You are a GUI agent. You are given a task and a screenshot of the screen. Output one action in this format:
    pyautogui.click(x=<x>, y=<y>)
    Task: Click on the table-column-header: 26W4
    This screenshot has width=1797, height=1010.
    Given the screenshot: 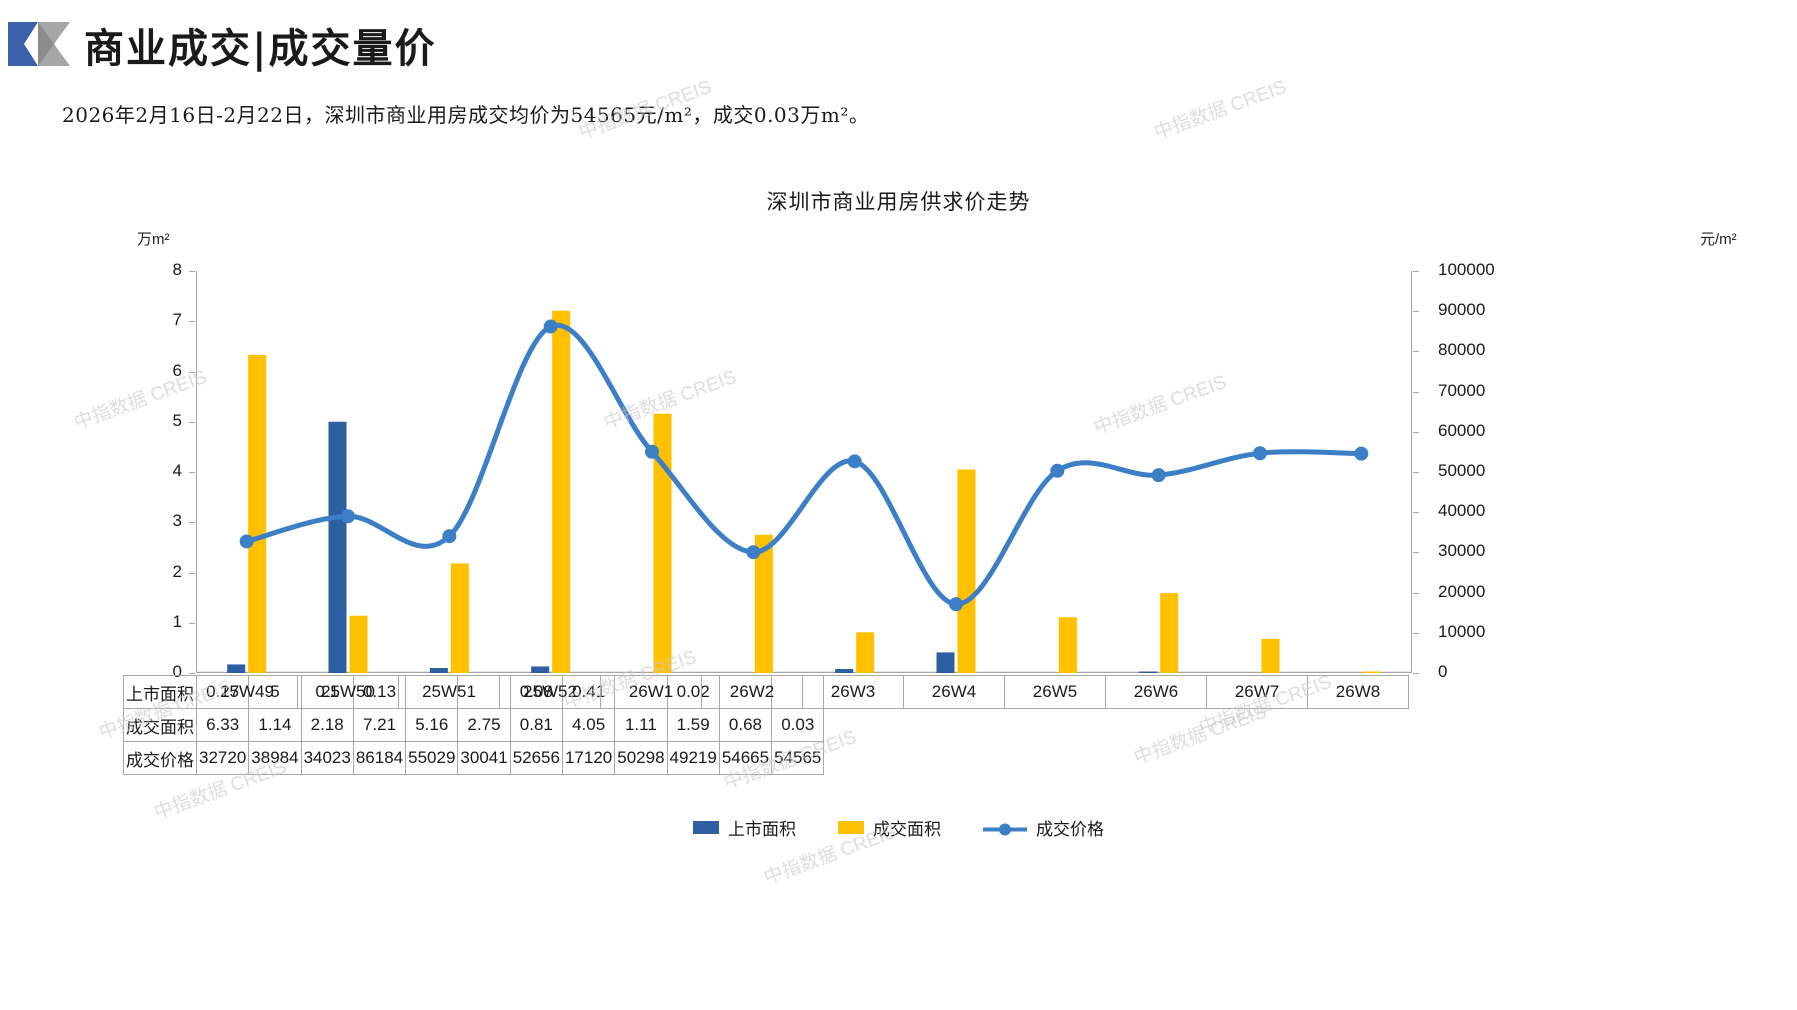 What is the action you would take?
    pyautogui.click(x=954, y=692)
    